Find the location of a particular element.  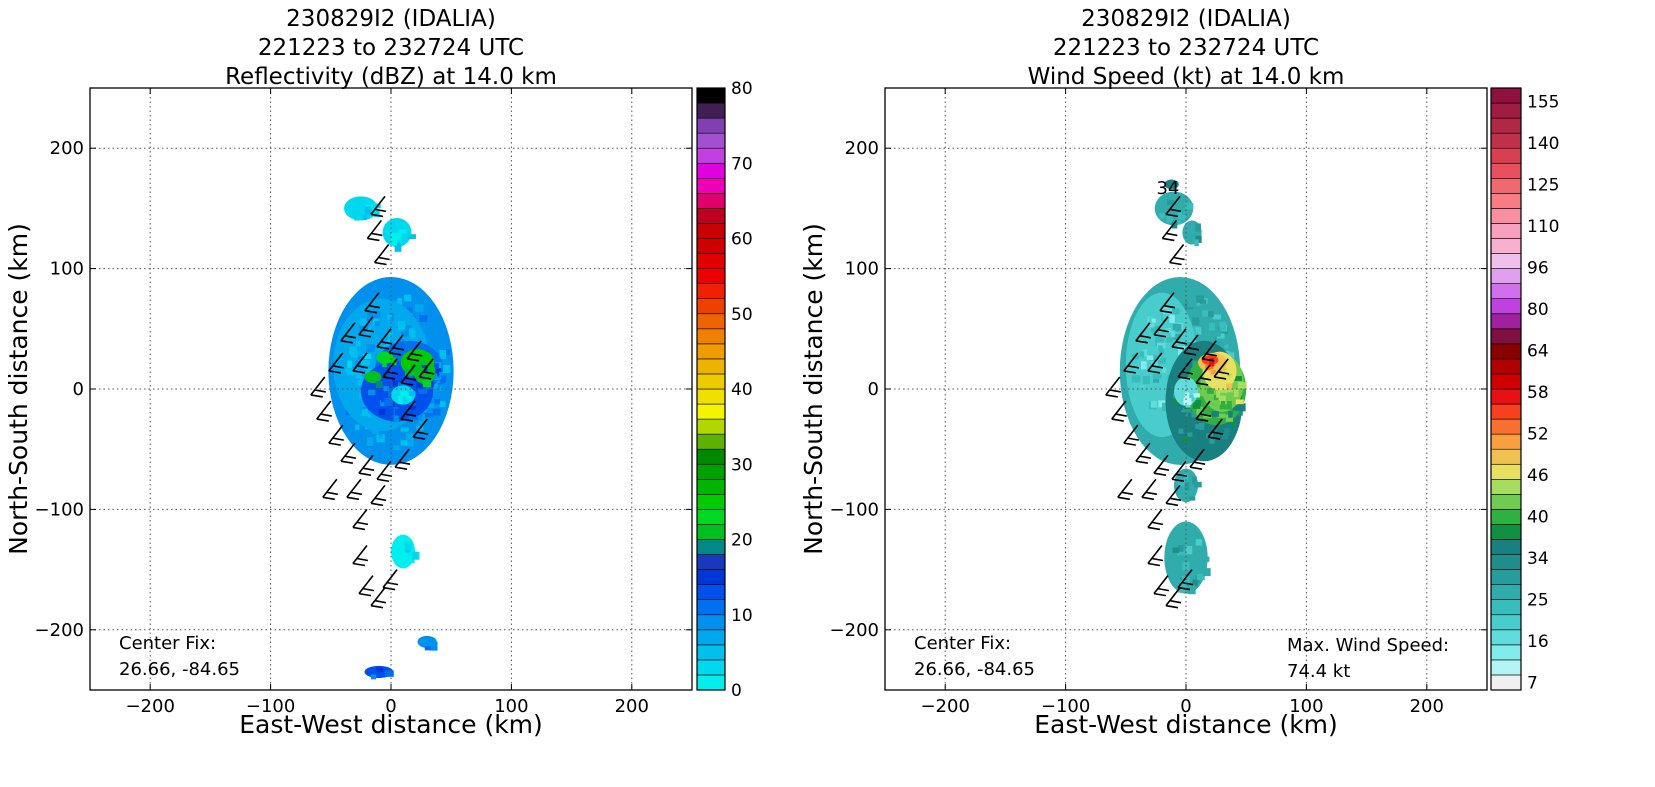

colorbar-tick-label: 10 is located at coordinates (742, 616).